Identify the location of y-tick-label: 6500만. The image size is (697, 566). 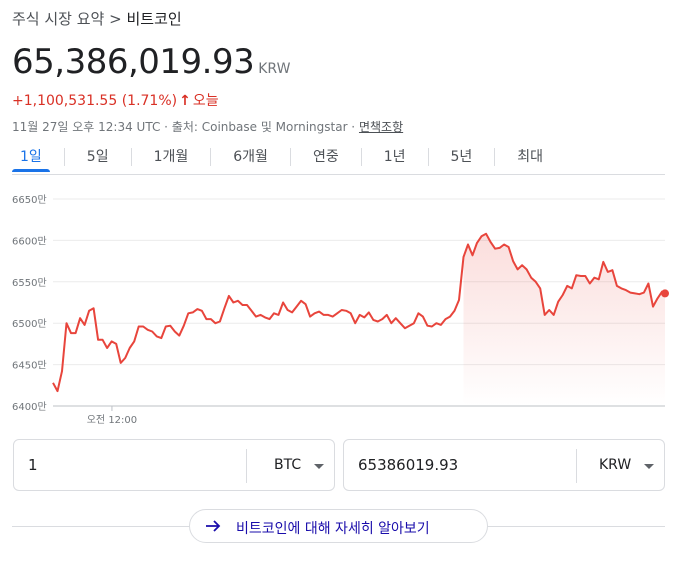
(29, 324).